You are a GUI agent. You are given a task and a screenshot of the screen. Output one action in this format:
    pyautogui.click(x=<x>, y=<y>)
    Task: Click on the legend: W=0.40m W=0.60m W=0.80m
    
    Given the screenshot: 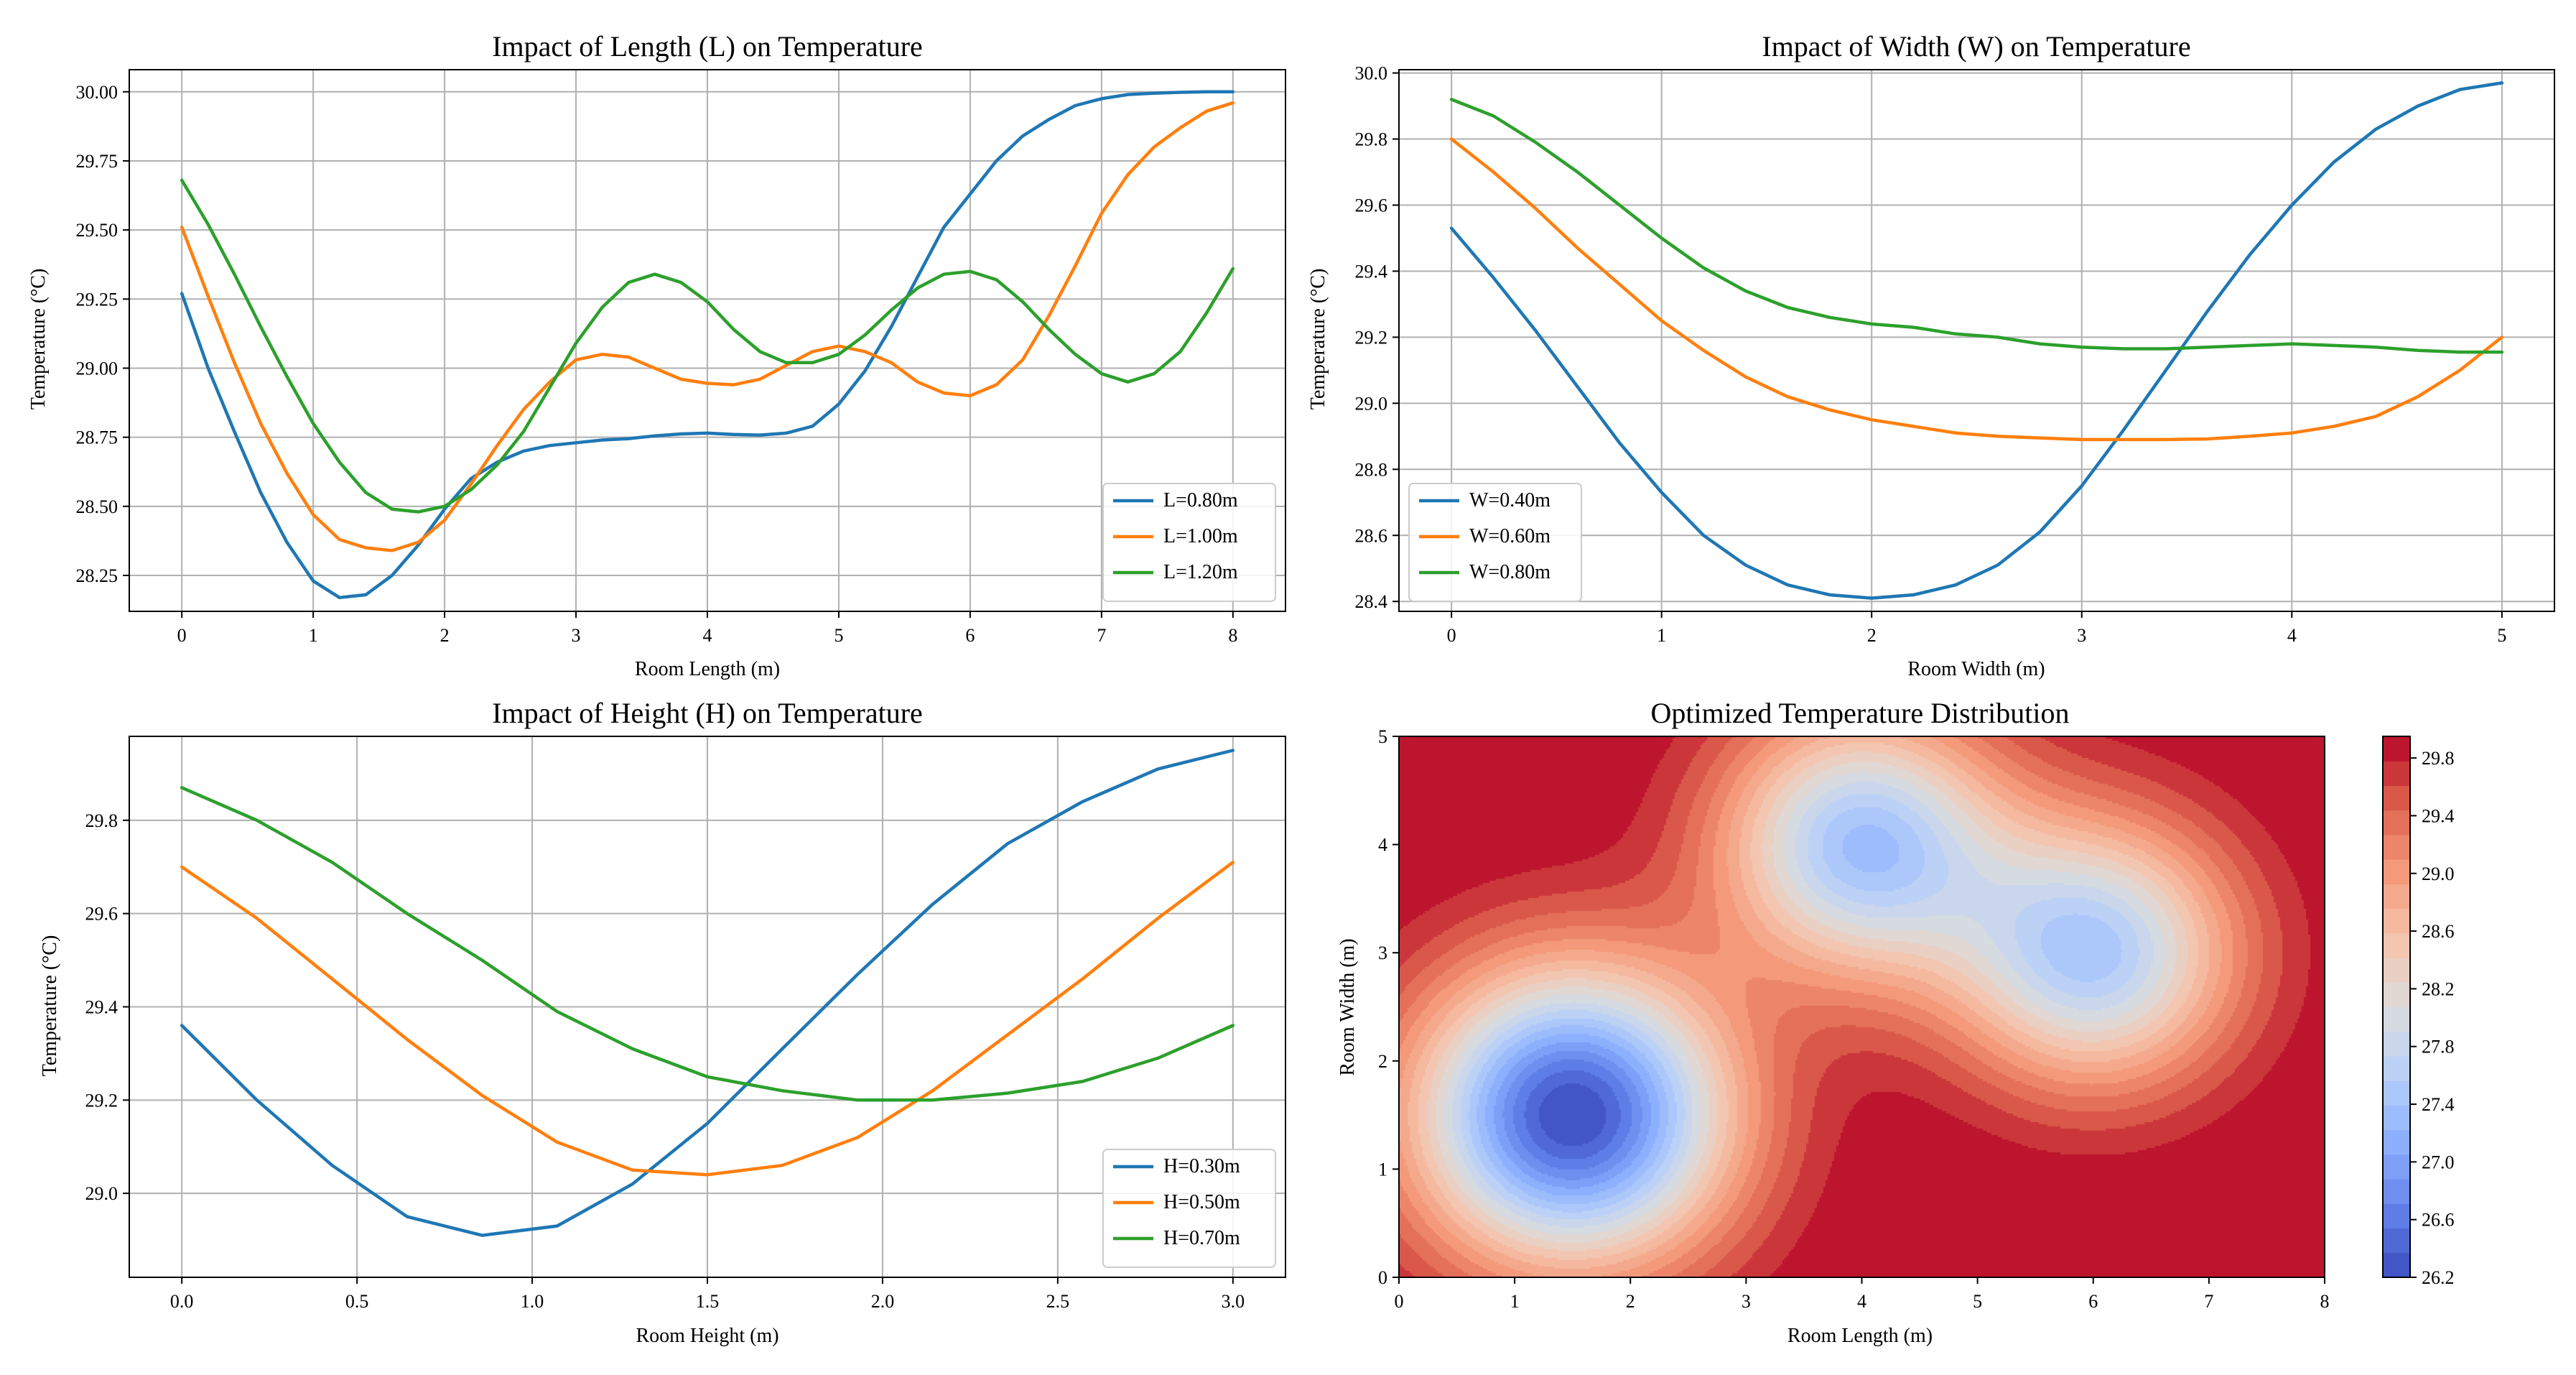 What is the action you would take?
    pyautogui.click(x=1495, y=542)
    